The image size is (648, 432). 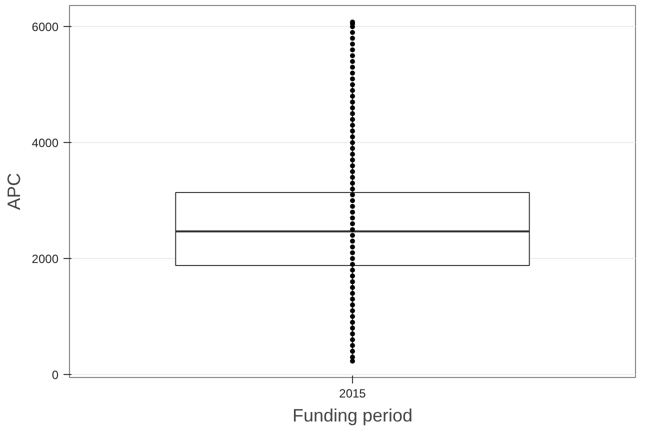 I want to click on x-tick-label: 2015, so click(x=352, y=393).